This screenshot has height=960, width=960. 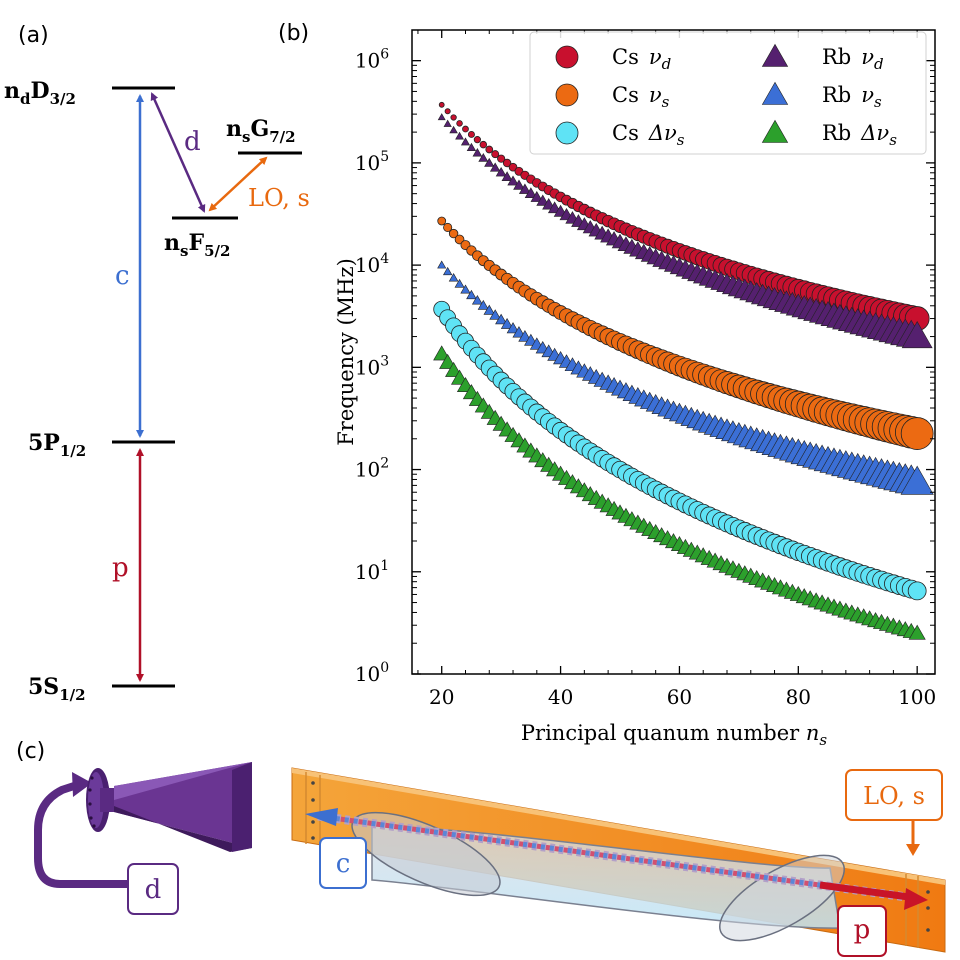 I want to click on legend: Cs νd Rb νd Cs νs Rb νs Cs Δνs Rb Δνs, so click(x=728, y=93).